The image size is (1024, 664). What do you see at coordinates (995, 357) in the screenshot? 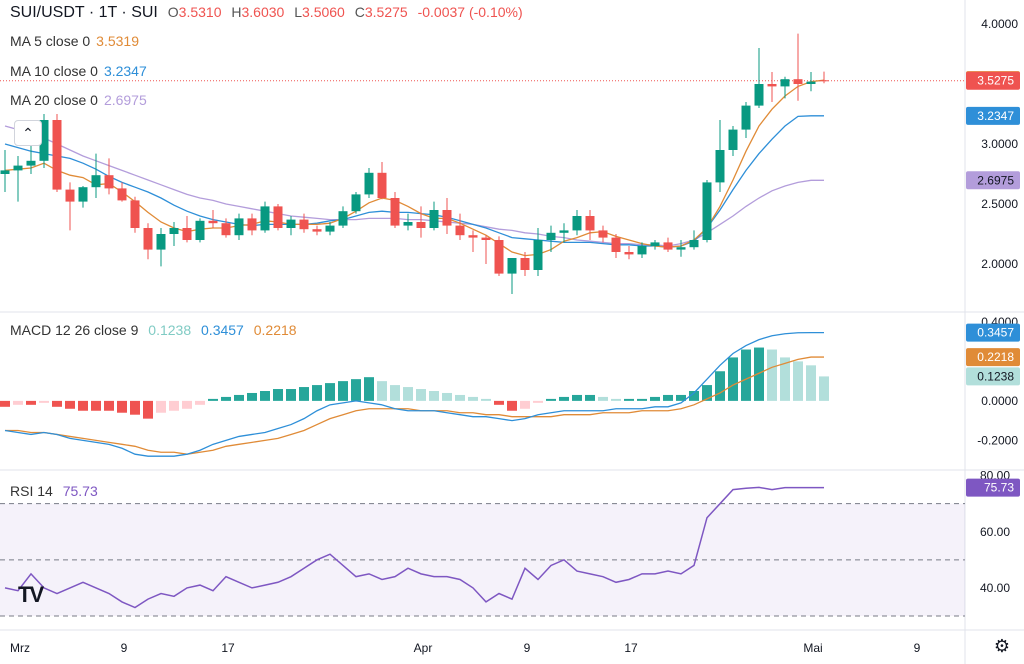
I see `macd-tag: 0.2218` at bounding box center [995, 357].